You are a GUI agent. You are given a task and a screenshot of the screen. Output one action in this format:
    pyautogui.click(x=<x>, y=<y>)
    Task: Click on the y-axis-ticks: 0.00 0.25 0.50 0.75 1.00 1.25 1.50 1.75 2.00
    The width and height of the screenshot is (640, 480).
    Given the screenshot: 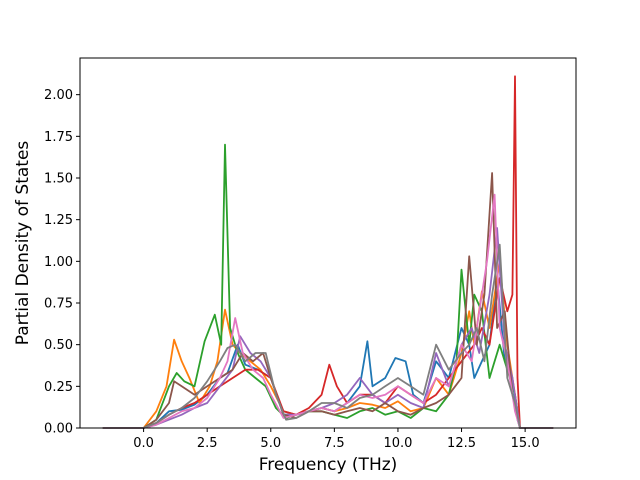 What is the action you would take?
    pyautogui.click(x=62, y=262)
    